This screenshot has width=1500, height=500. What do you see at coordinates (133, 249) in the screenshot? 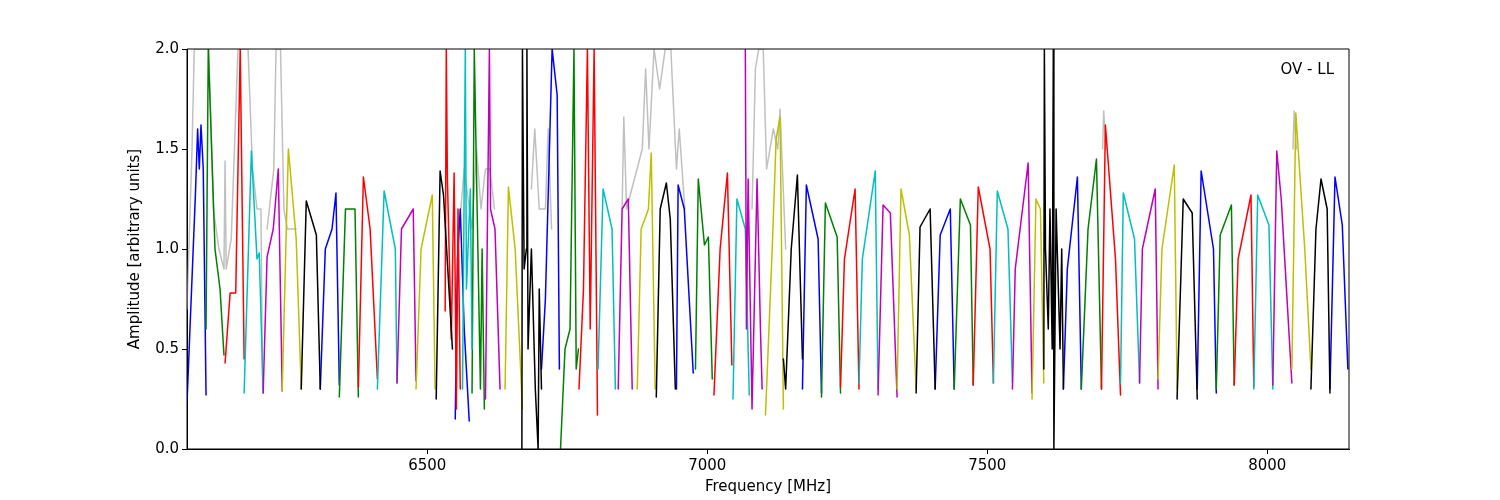
I see `y-axis-title: Amplitude [arbitrary units]` at bounding box center [133, 249].